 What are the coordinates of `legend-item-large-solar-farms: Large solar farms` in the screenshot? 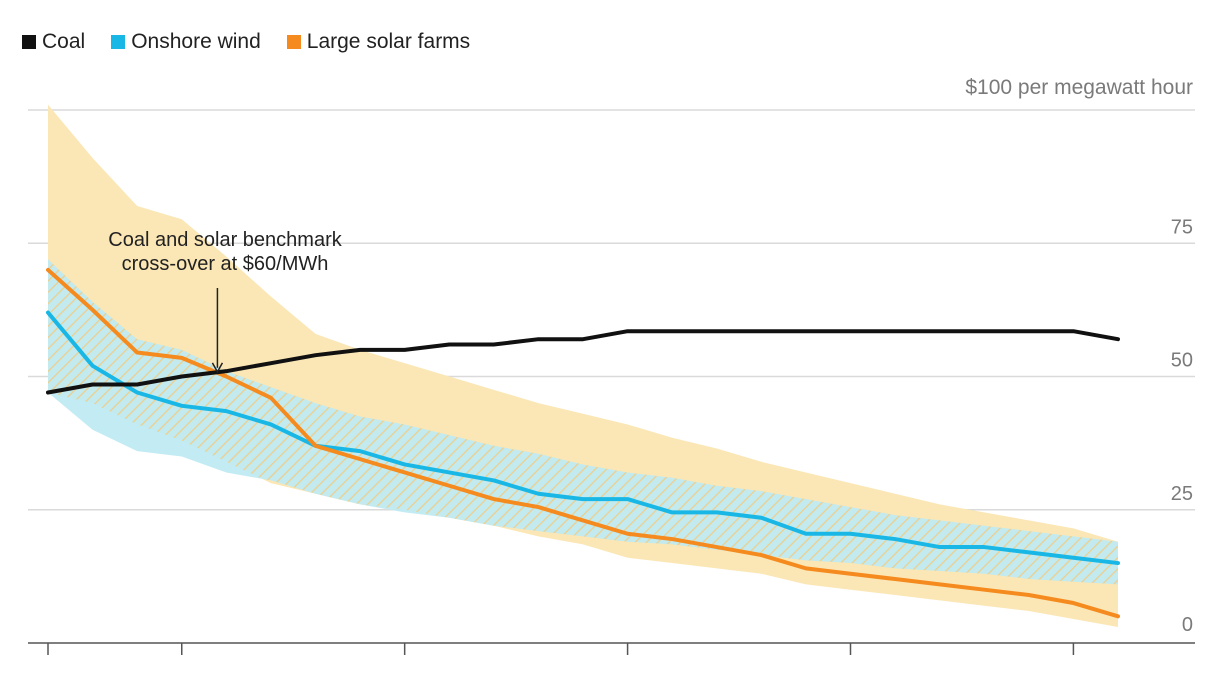 It's located at (378, 42).